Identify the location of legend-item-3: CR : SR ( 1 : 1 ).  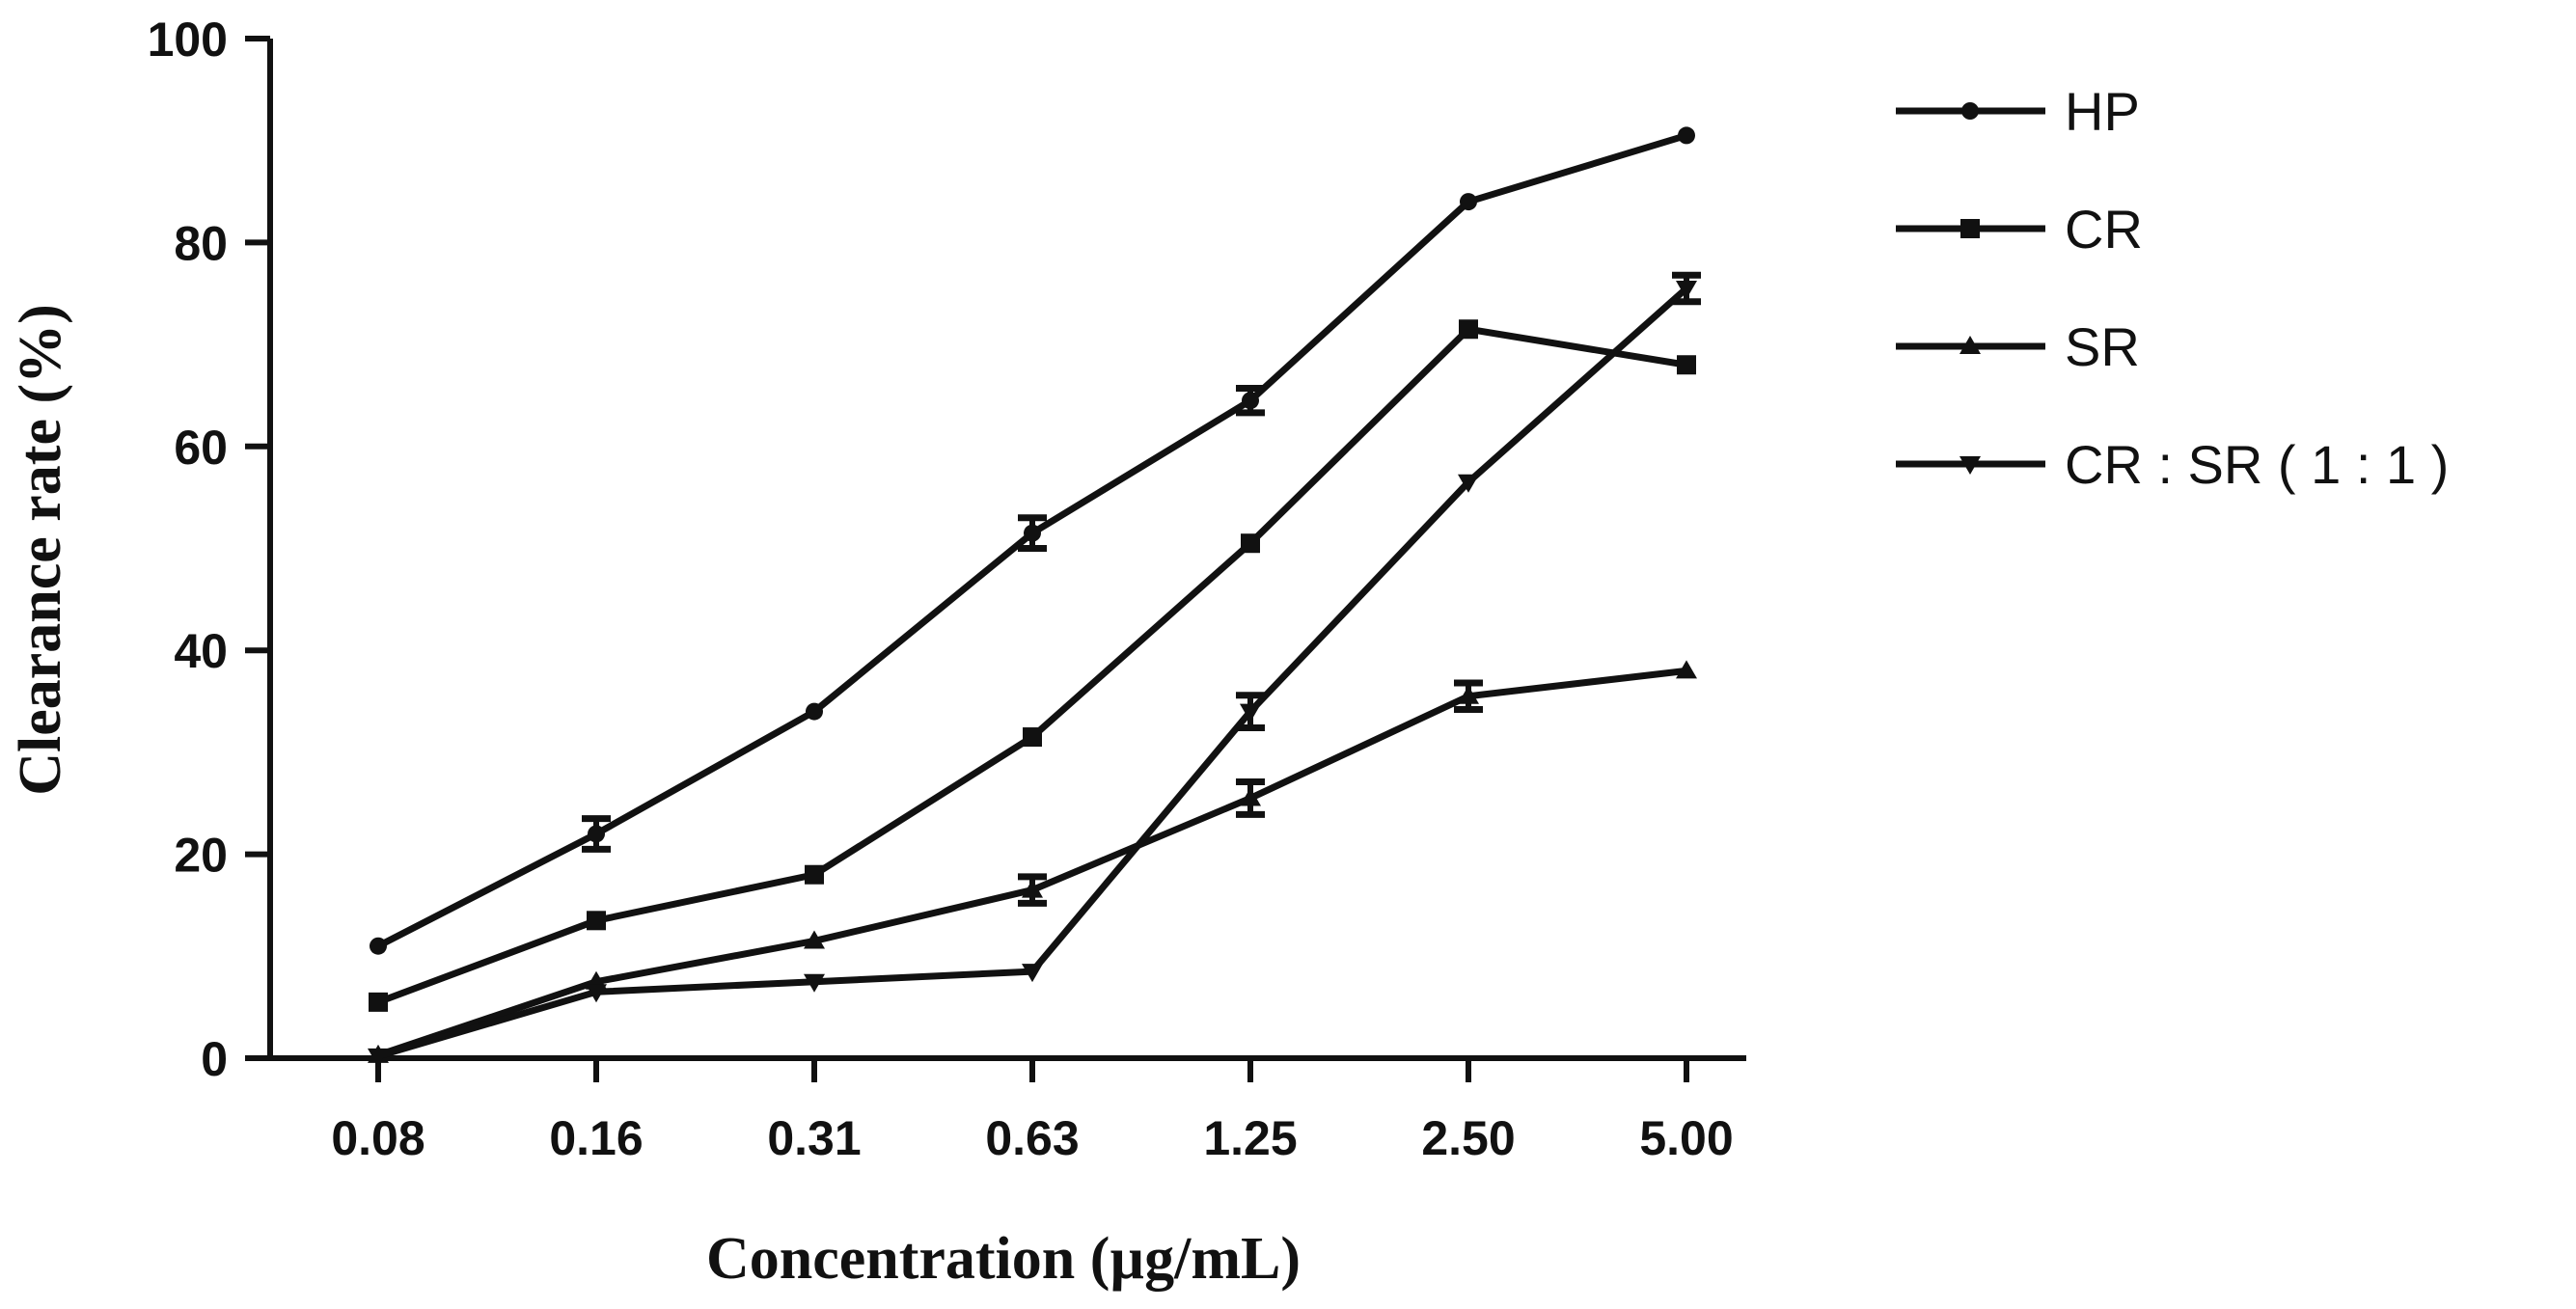
(2172, 464).